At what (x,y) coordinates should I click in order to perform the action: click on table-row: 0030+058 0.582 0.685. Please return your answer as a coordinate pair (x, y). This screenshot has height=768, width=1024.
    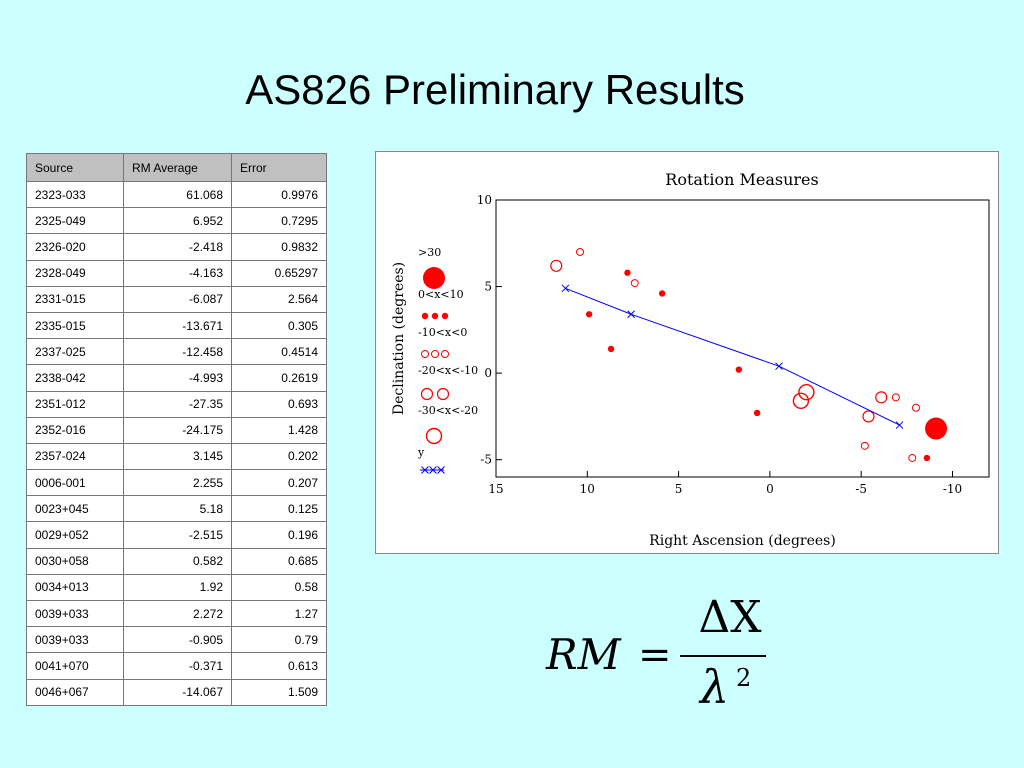
    Looking at the image, I should click on (176, 561).